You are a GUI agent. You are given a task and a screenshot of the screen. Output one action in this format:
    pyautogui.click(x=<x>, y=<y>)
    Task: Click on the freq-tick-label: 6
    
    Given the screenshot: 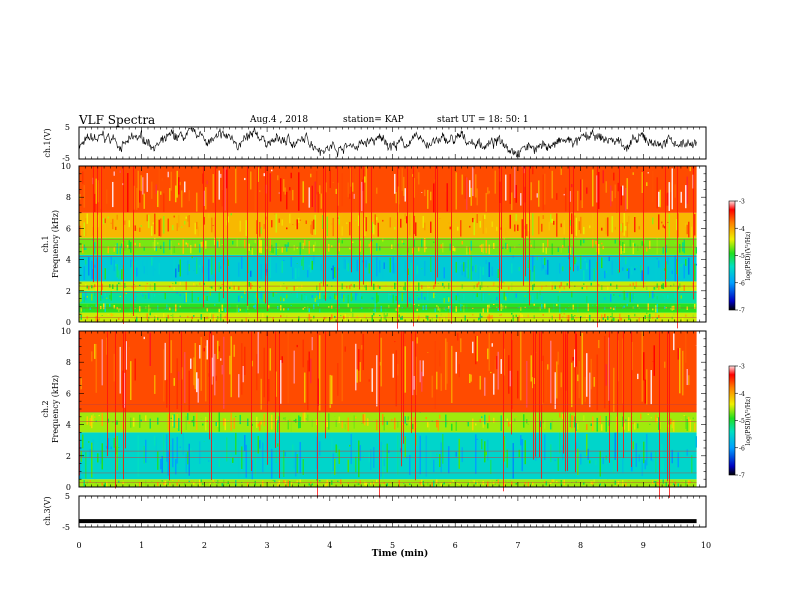 What is the action you would take?
    pyautogui.click(x=68, y=393)
    